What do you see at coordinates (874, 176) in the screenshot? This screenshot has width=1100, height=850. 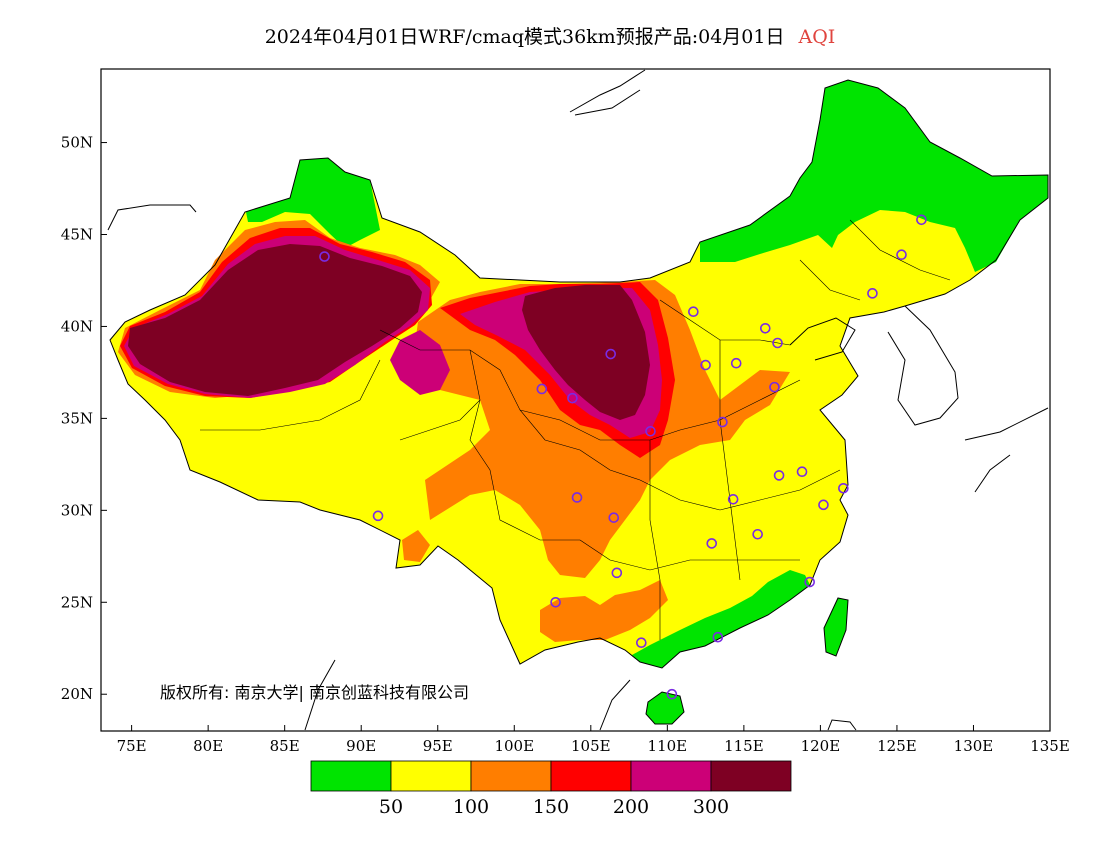 I see `region-green-northeast` at bounding box center [874, 176].